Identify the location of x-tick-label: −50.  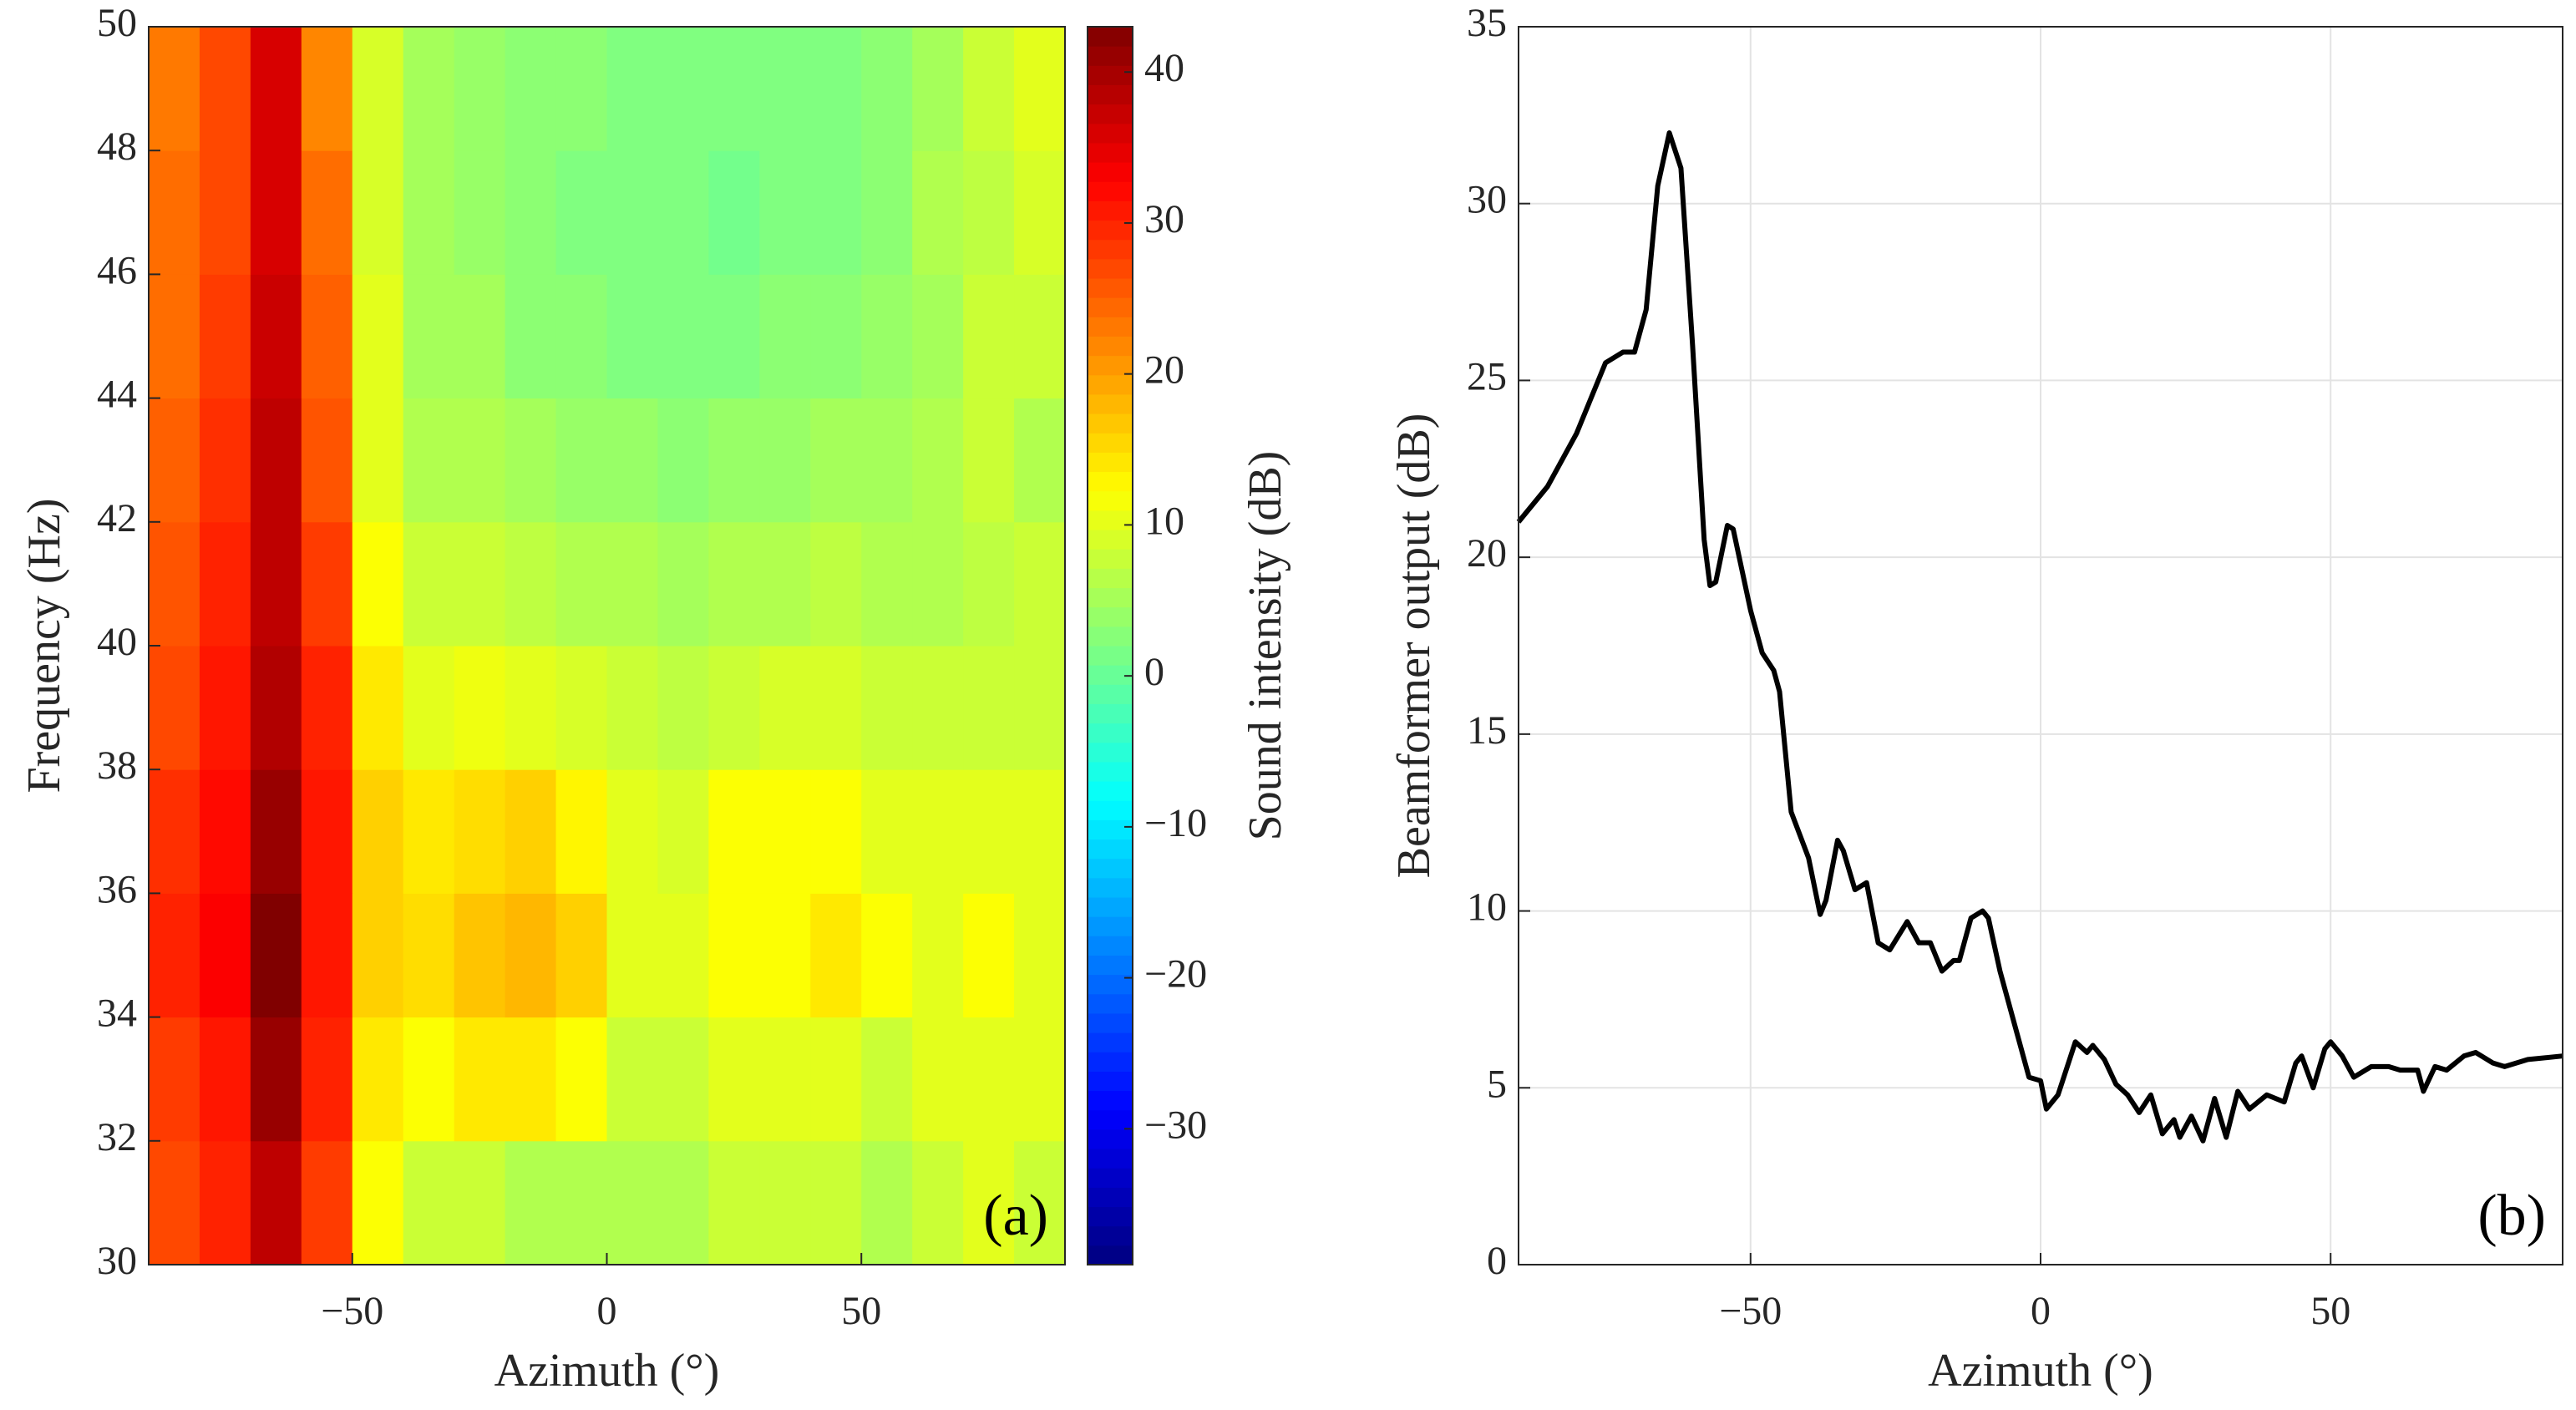
(1750, 1311).